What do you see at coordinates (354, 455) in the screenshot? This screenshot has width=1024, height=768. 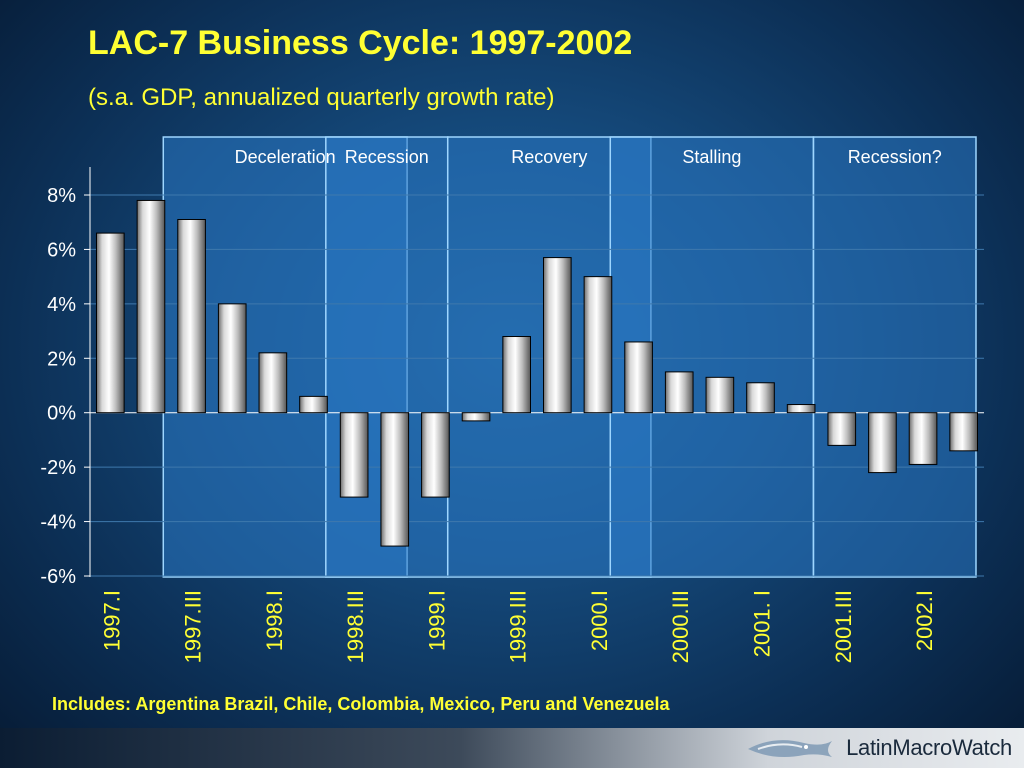 I see `bar-1998-iii` at bounding box center [354, 455].